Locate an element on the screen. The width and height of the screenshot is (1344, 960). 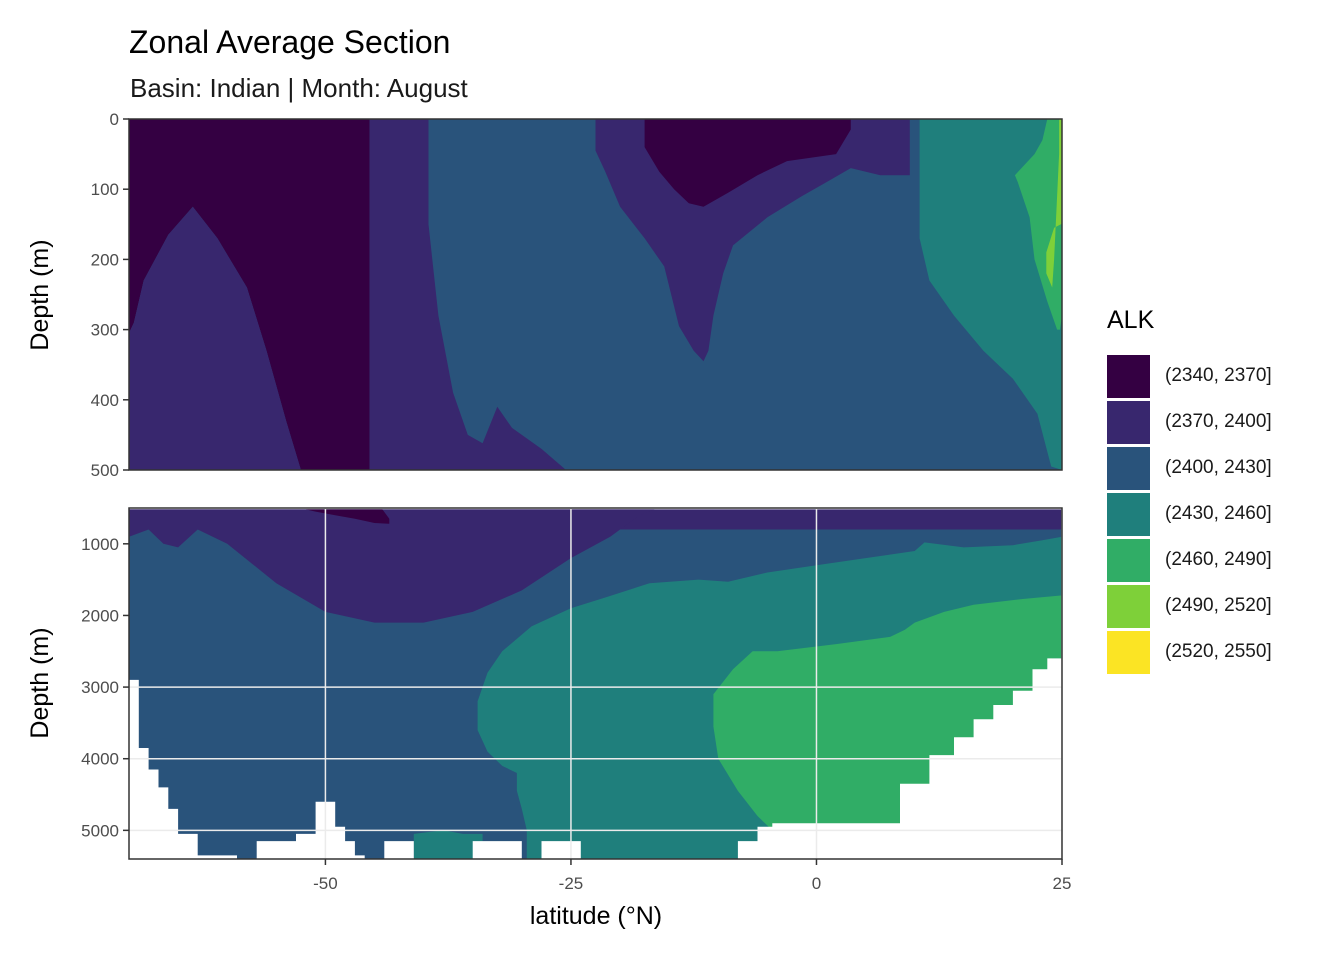
legend-label: (2520, 2550] is located at coordinates (1218, 651).